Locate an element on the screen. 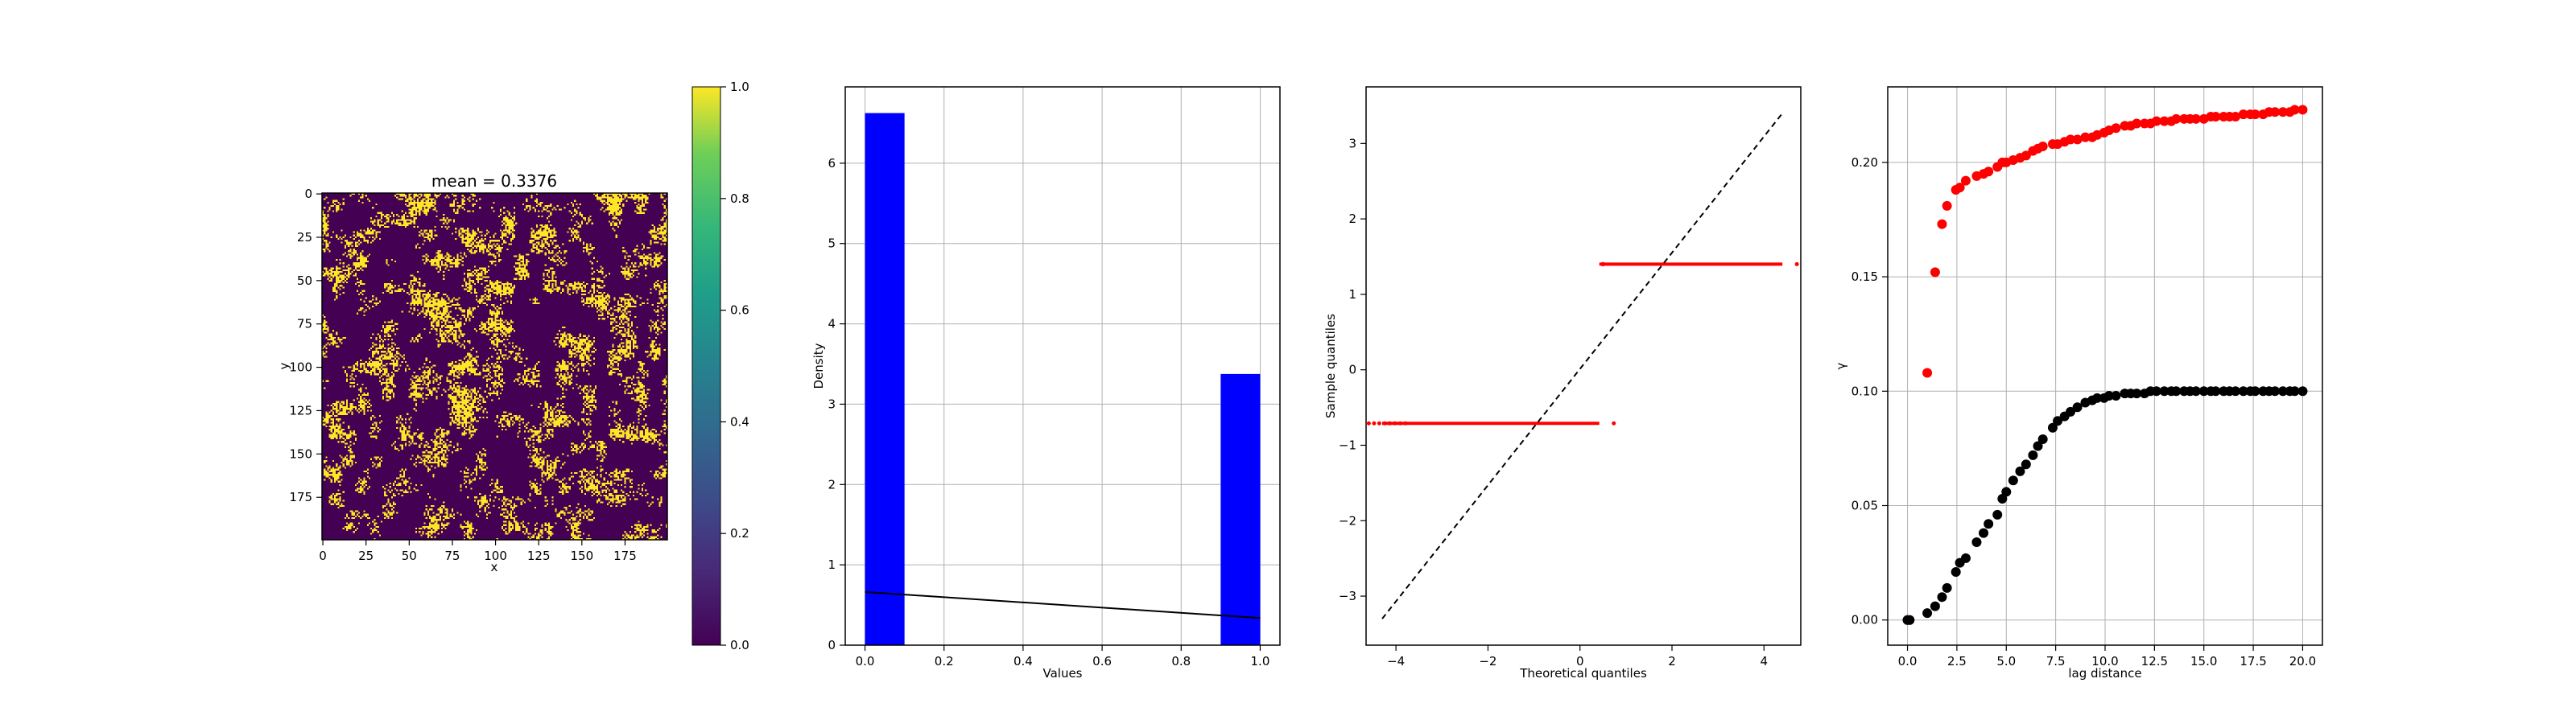 This screenshot has height=724, width=2576. heatmap-x-tick-label: 75 is located at coordinates (452, 556).